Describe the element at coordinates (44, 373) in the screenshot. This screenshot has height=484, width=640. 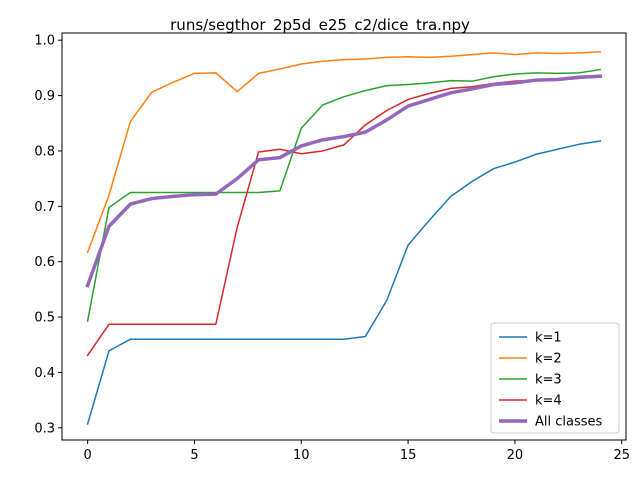
I see `y-tick-label: 0.4` at that location.